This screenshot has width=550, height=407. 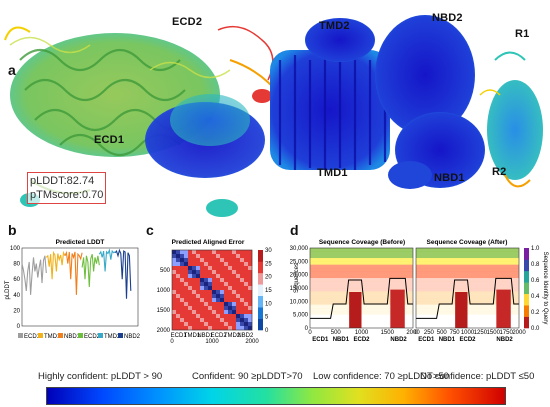 What do you see at coordinates (16, 280) in the screenshot?
I see `plddt-ytick-label: 60` at bounding box center [16, 280].